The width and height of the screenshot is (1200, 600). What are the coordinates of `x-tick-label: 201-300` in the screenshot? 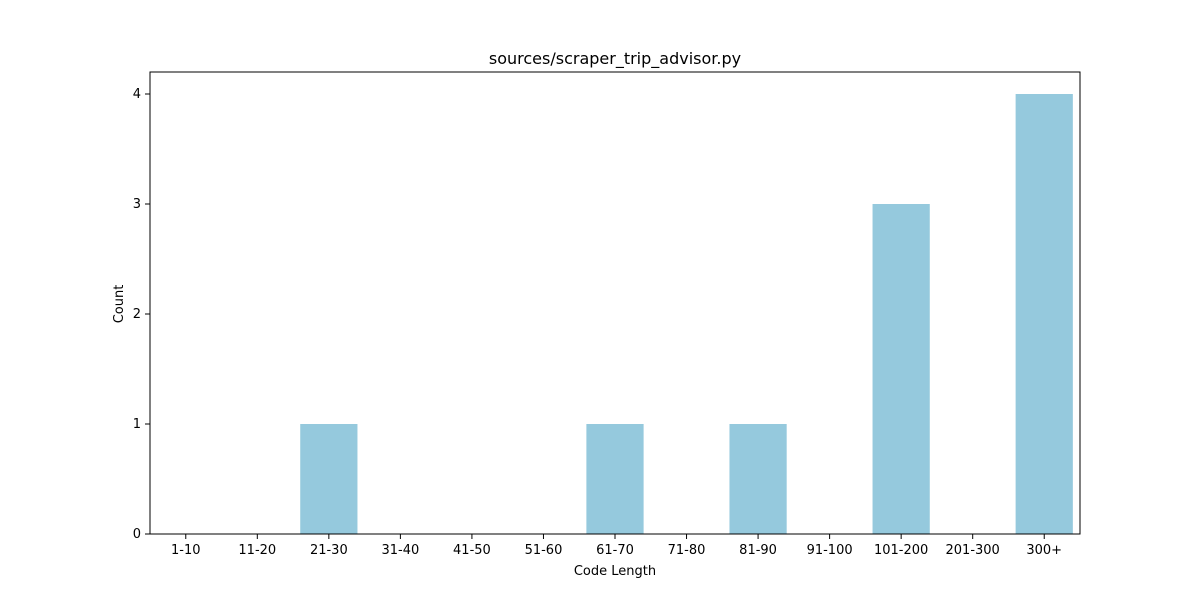 It's located at (973, 550).